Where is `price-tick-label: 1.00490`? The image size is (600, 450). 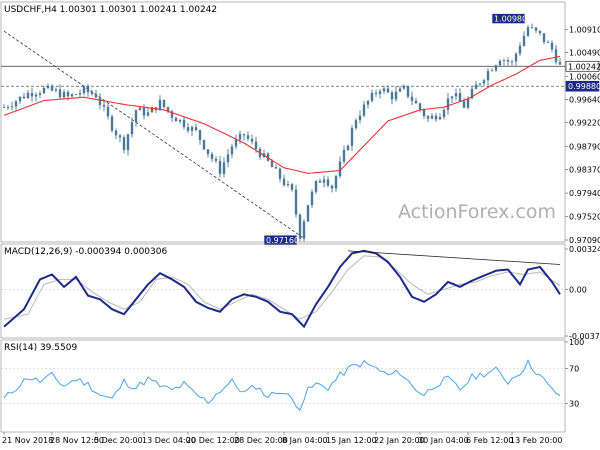
price-tick-label: 1.00490 is located at coordinates (584, 53).